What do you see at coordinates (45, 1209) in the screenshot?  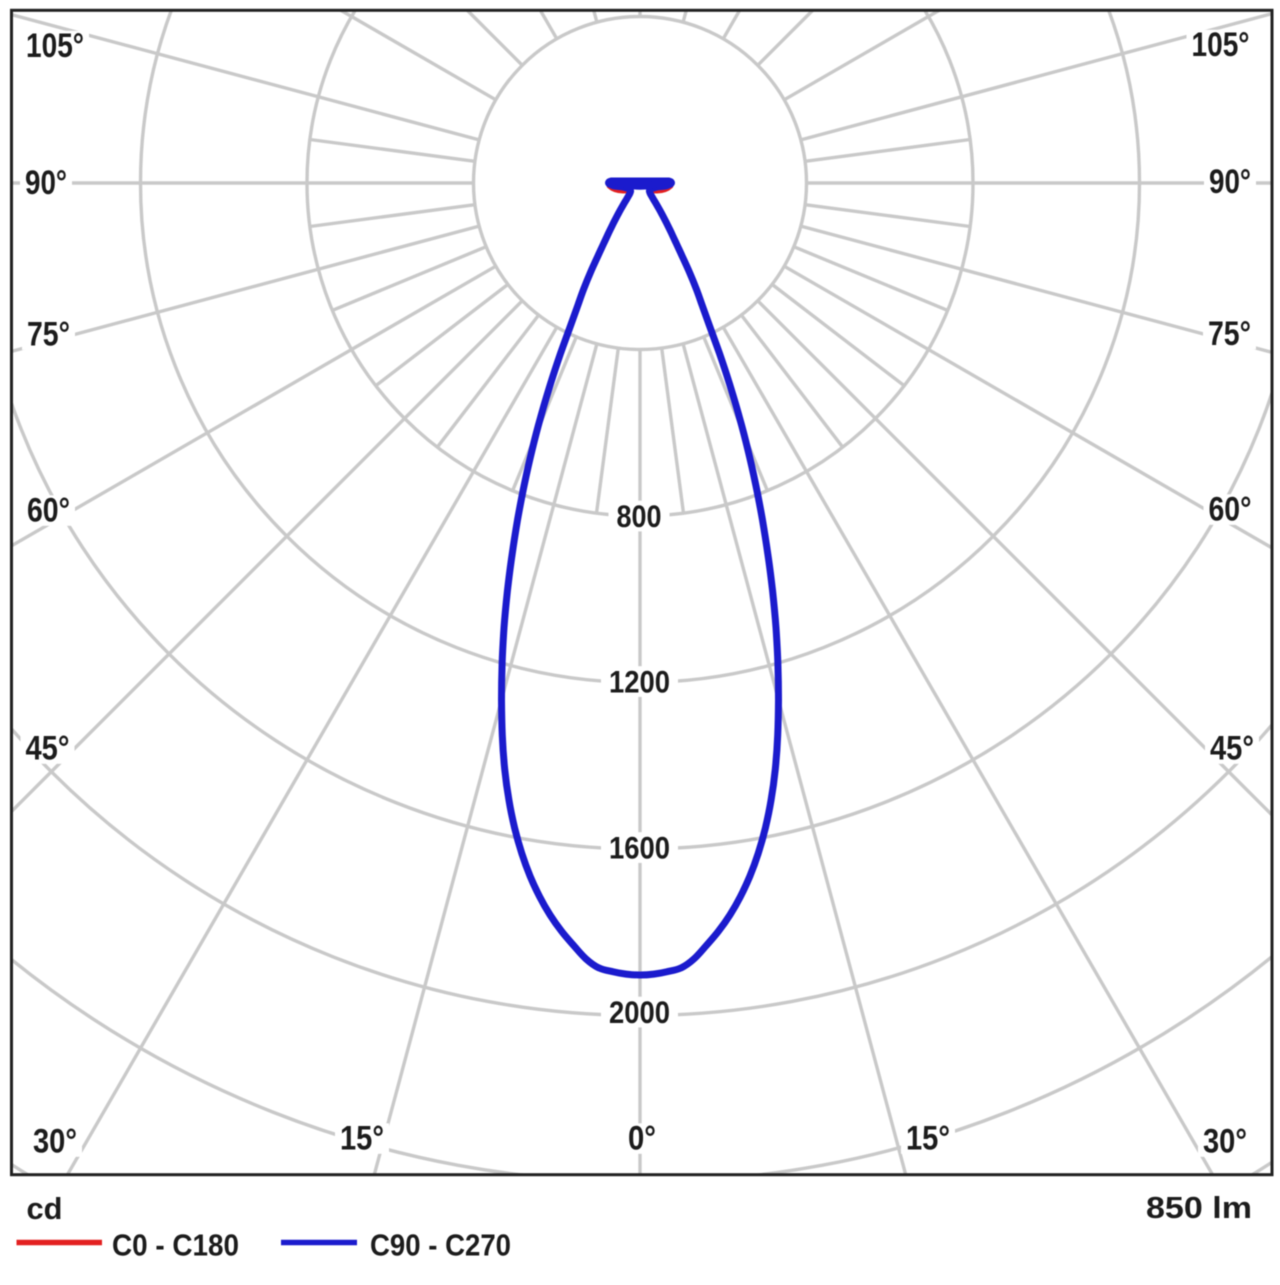 I see `svg-text: cd` at bounding box center [45, 1209].